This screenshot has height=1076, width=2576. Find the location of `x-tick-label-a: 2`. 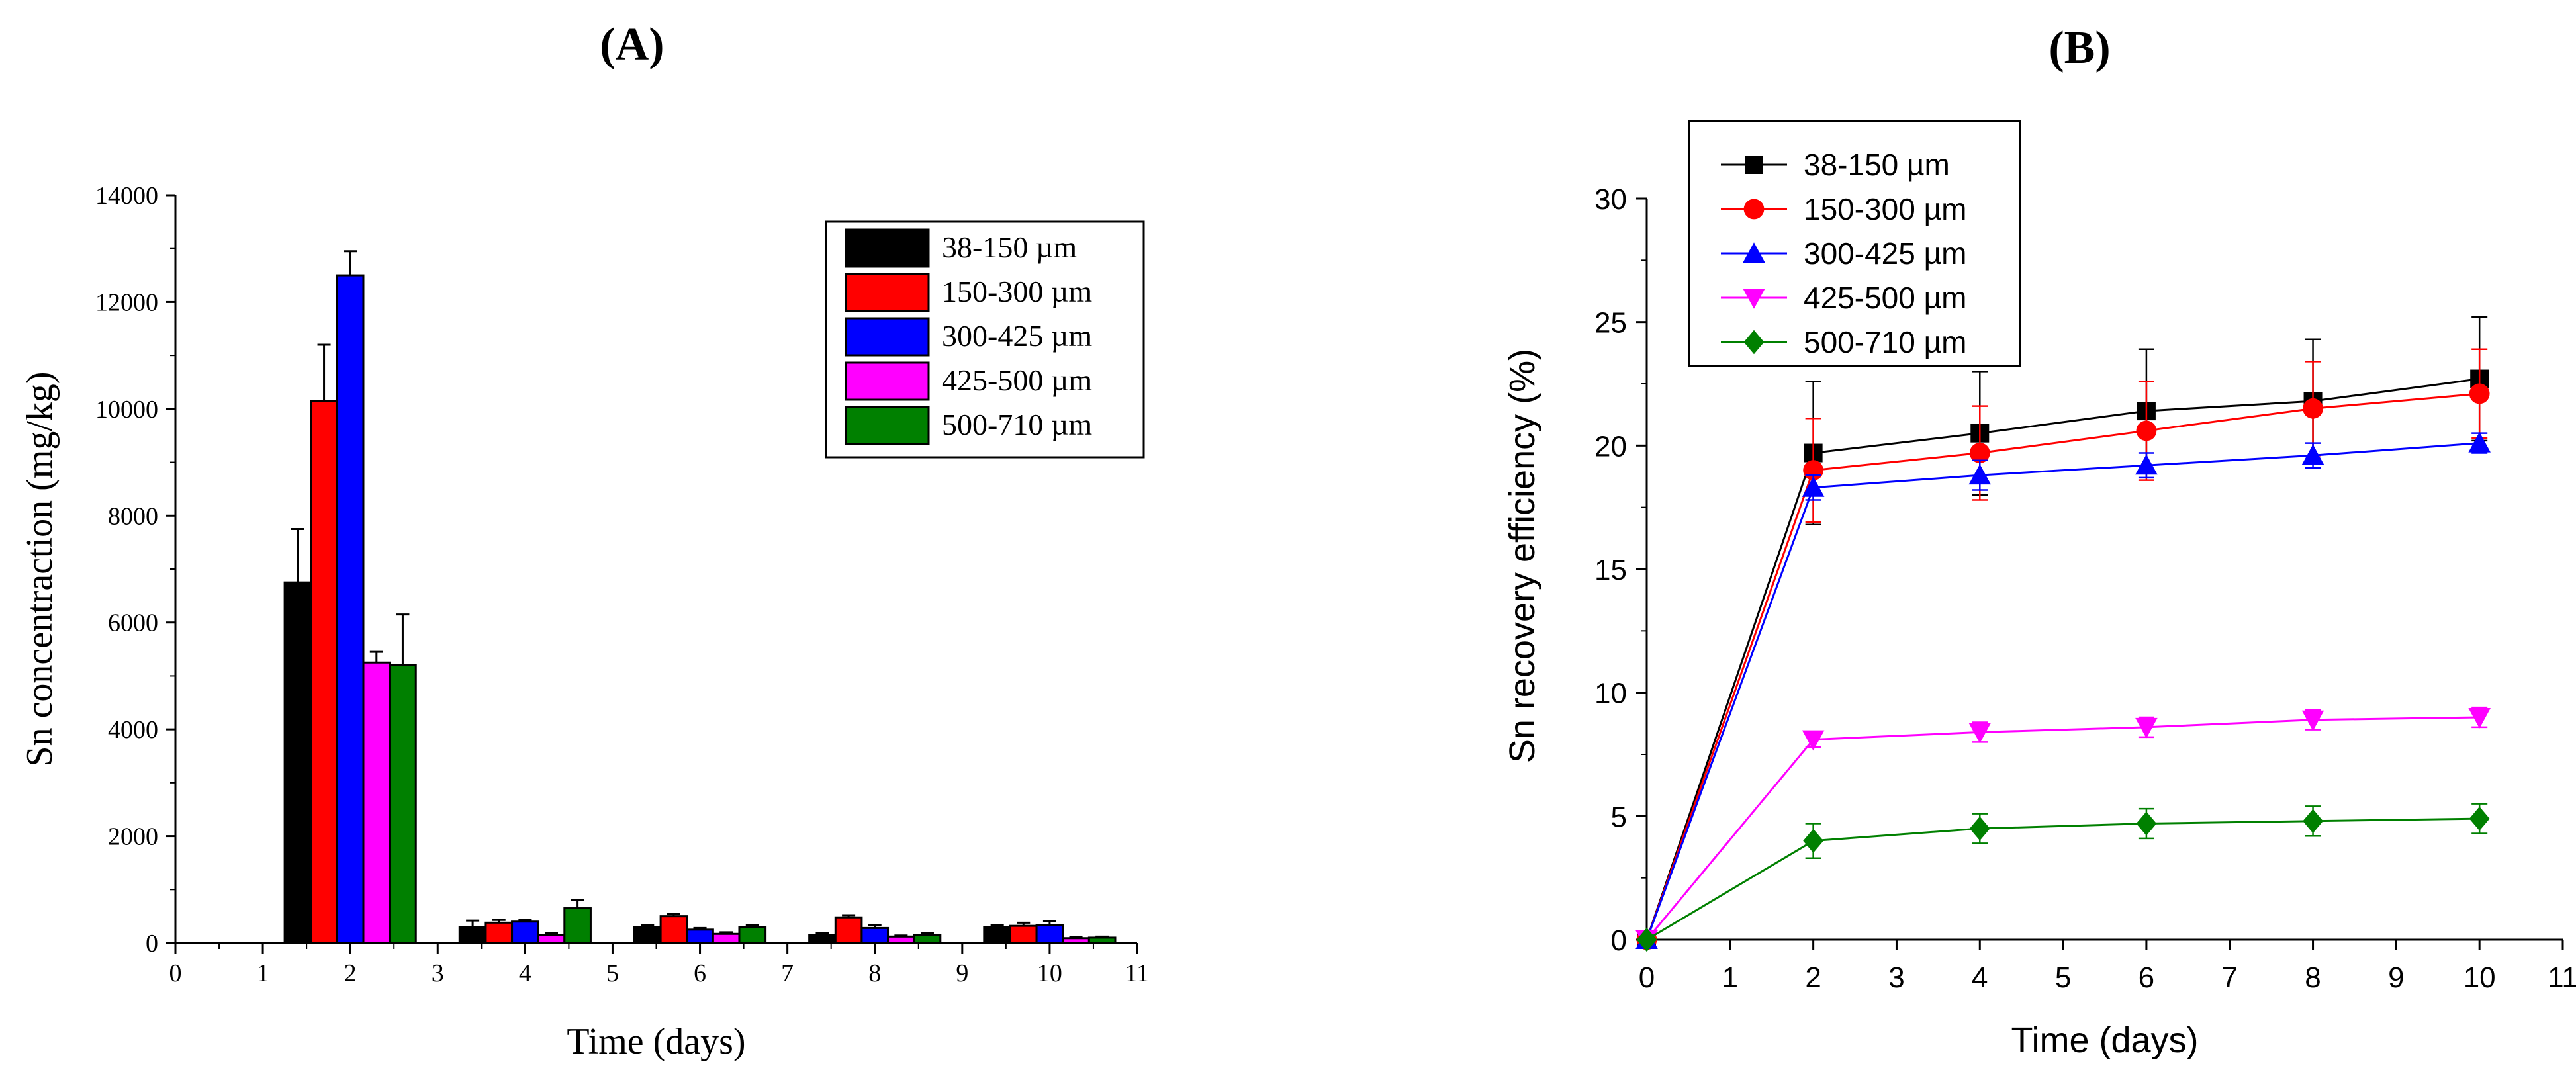

x-tick-label-a: 2 is located at coordinates (350, 973).